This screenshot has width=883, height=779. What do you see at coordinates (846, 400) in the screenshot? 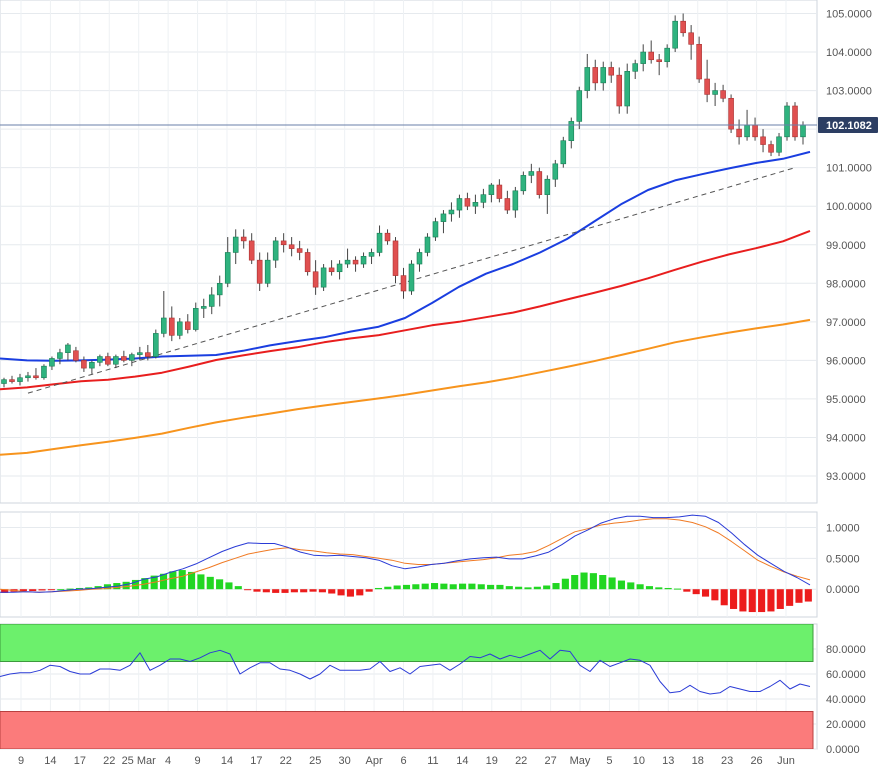
I see `price-tick-label: 95.0000` at bounding box center [846, 400].